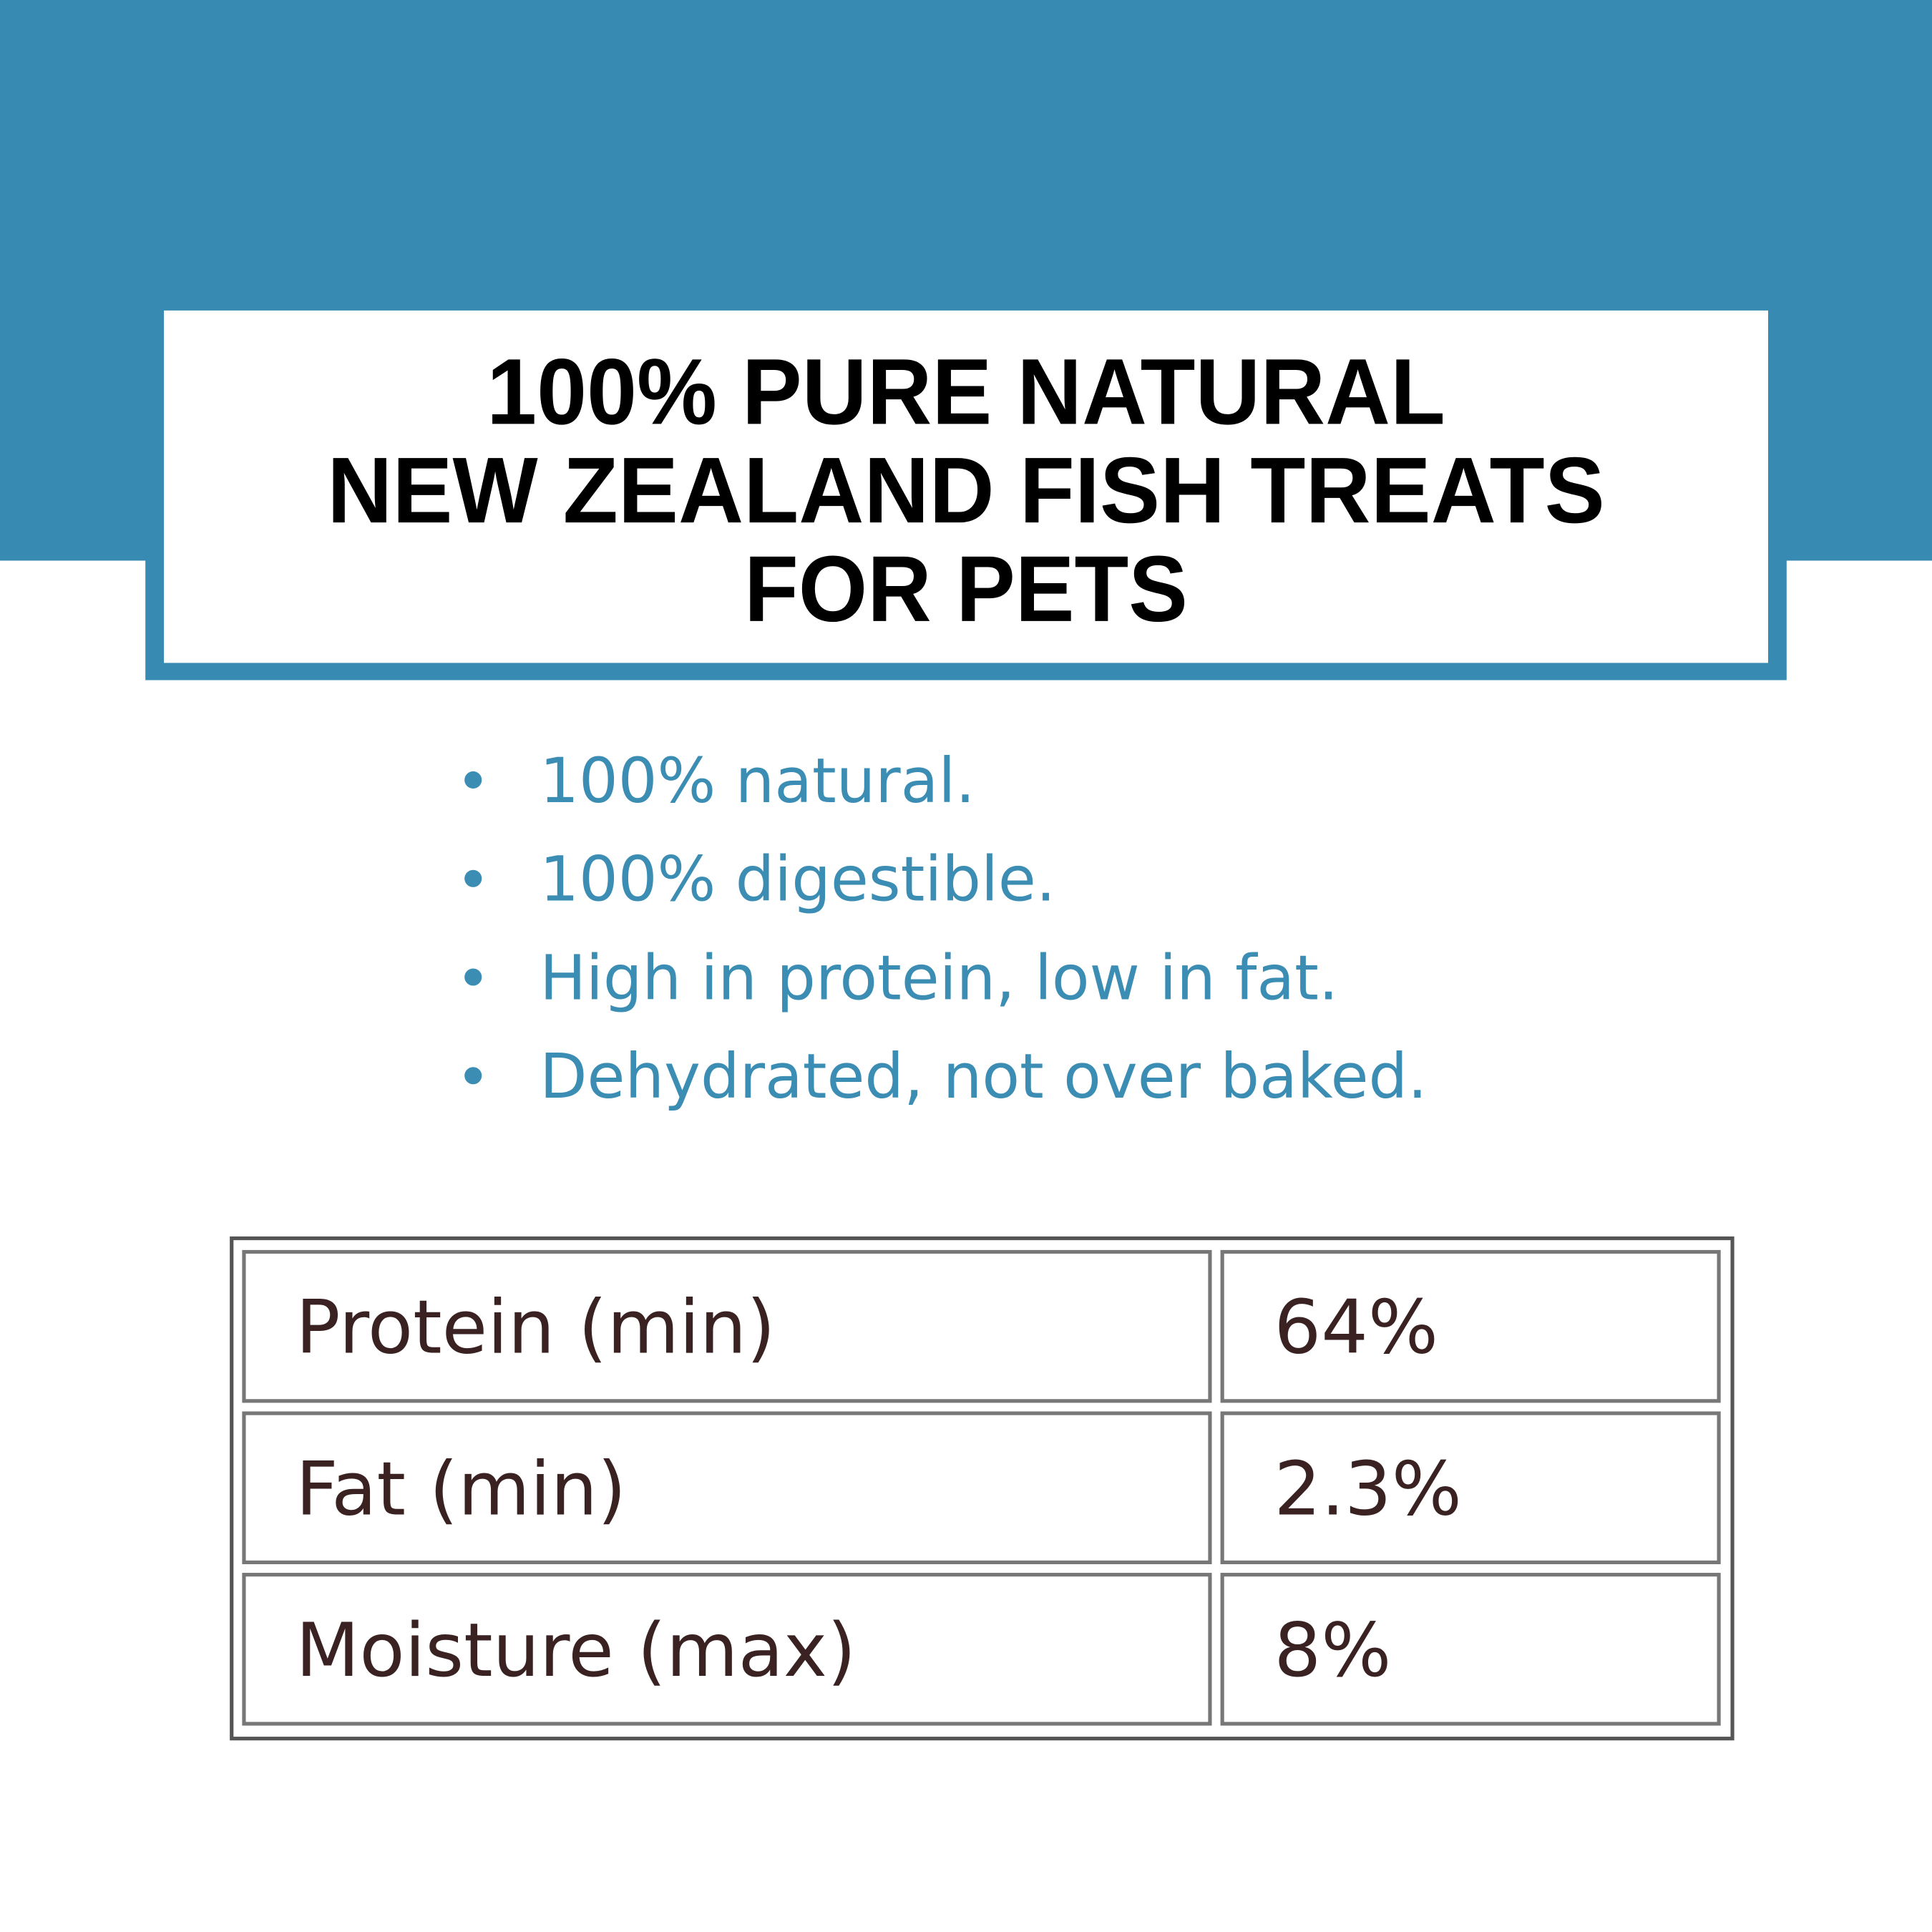 This screenshot has height=1932, width=1932. Describe the element at coordinates (757, 781) in the screenshot. I see `bullet-text: 100% natural.` at that location.